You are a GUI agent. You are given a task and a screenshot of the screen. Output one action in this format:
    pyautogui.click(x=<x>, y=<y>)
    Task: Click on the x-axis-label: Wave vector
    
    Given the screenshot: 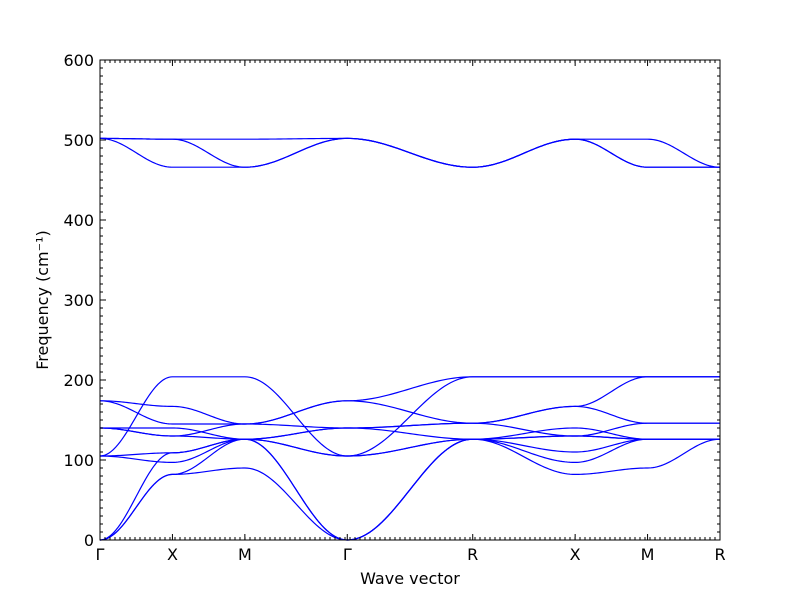 What is the action you would take?
    pyautogui.click(x=410, y=578)
    